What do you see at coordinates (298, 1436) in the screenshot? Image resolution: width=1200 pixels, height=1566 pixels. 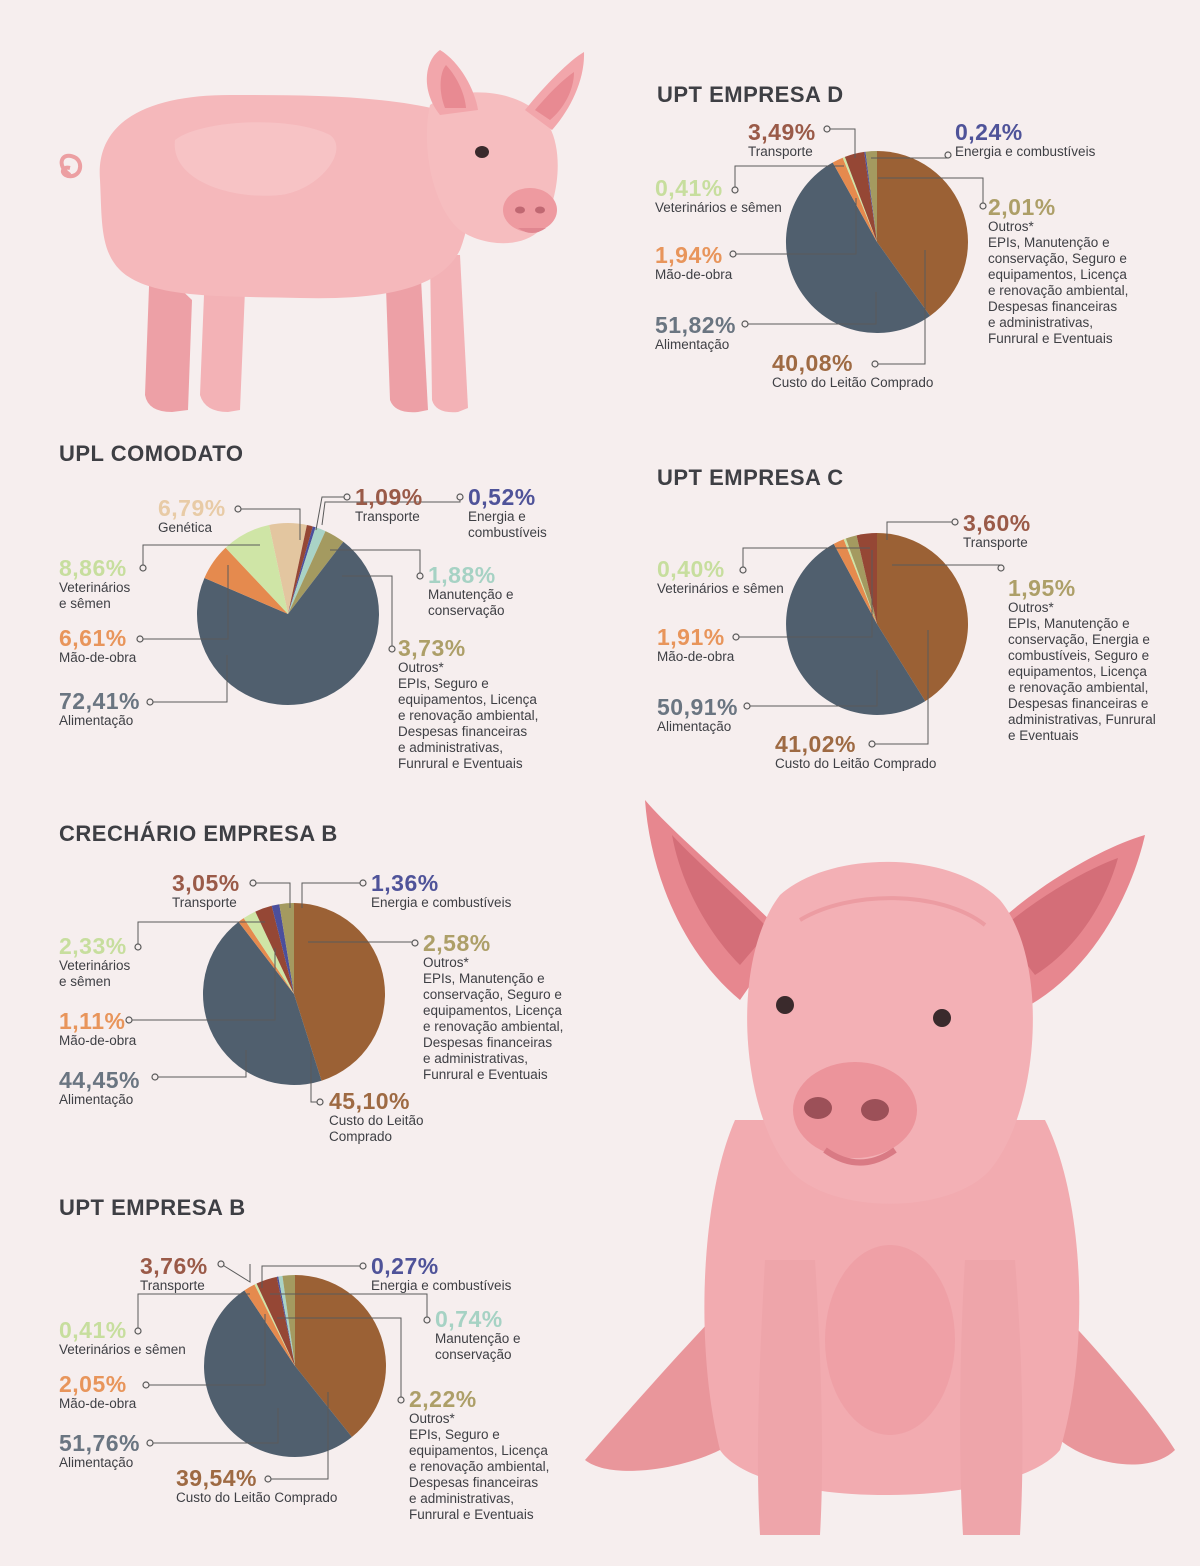 I see `upt-empresa-b-leader-custo_leitao` at bounding box center [298, 1436].